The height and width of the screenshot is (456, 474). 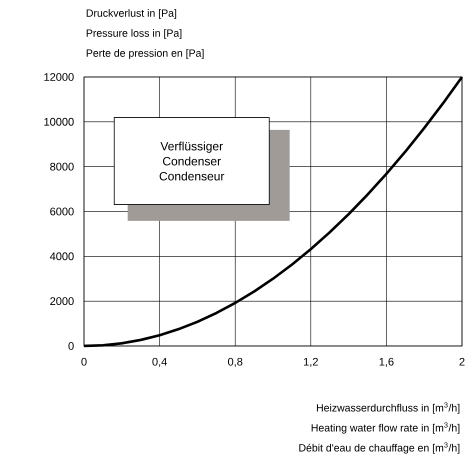 I want to click on x-tick-label: 0,4, so click(x=159, y=362).